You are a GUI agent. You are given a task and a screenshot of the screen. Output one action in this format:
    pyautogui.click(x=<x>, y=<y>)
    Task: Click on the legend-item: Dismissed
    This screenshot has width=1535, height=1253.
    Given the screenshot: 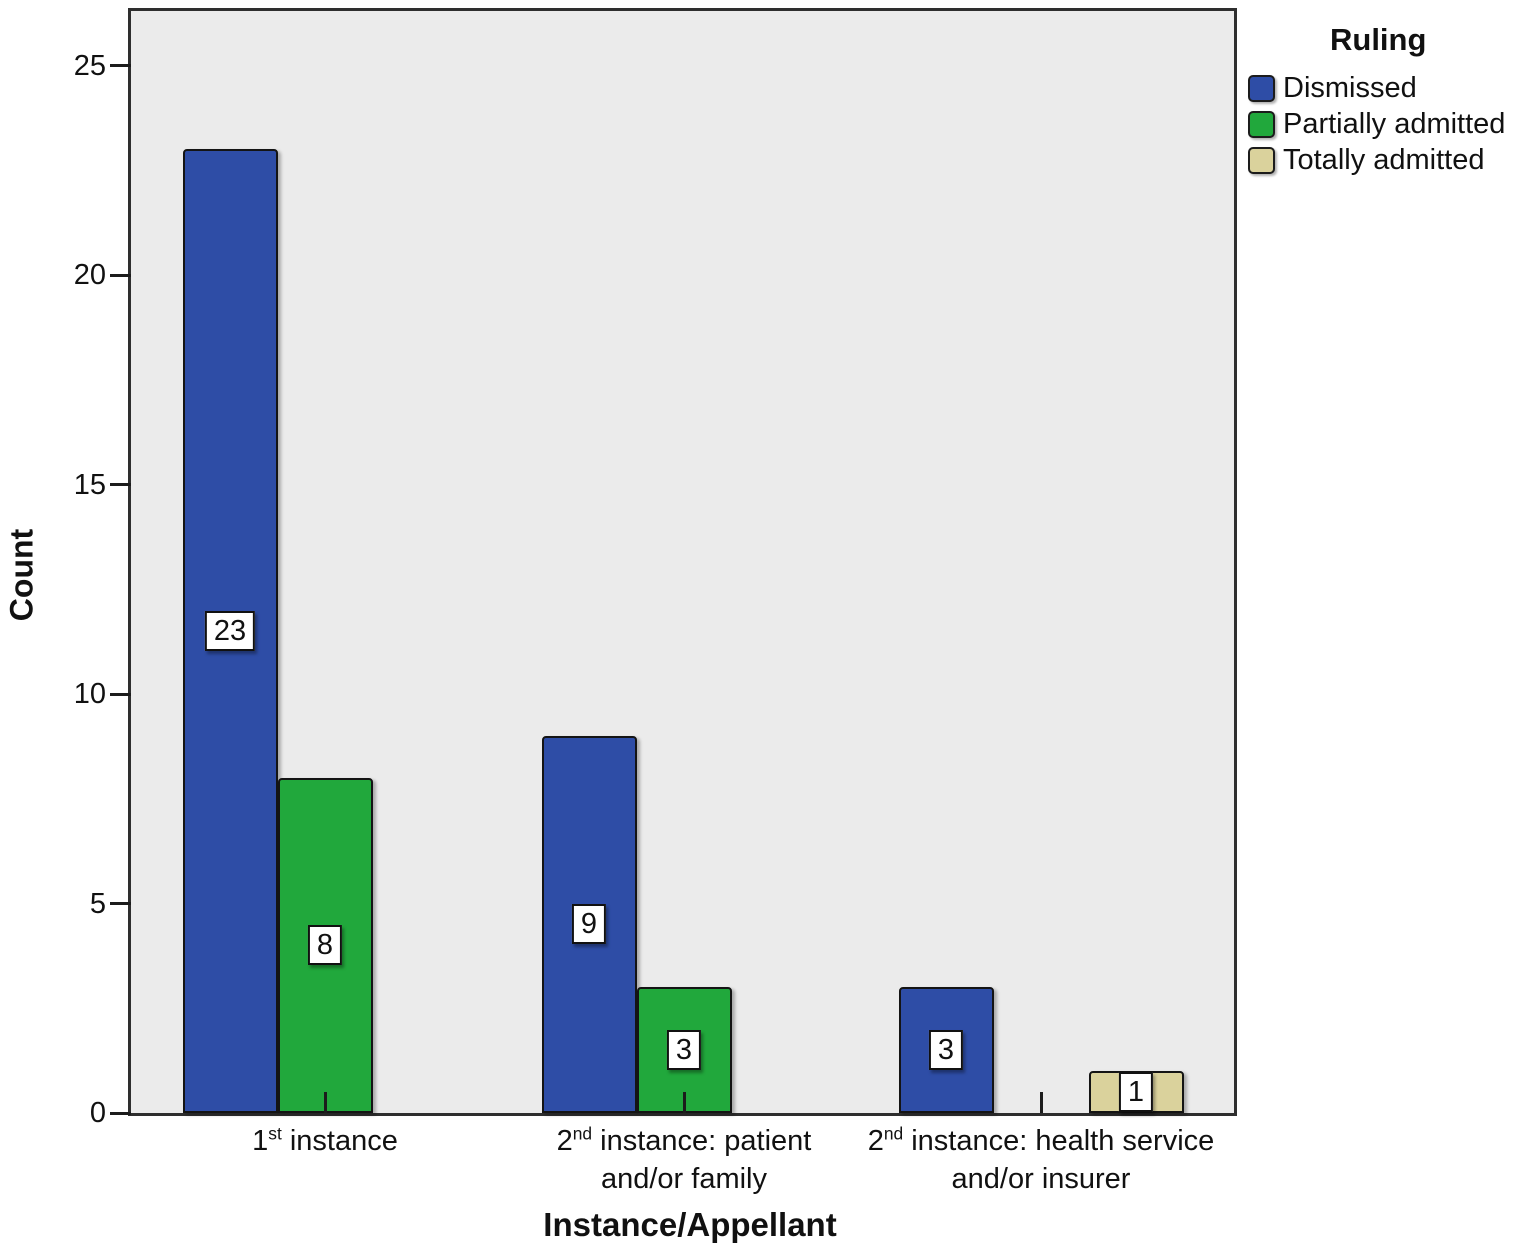 What is the action you would take?
    pyautogui.click(x=1391, y=87)
    